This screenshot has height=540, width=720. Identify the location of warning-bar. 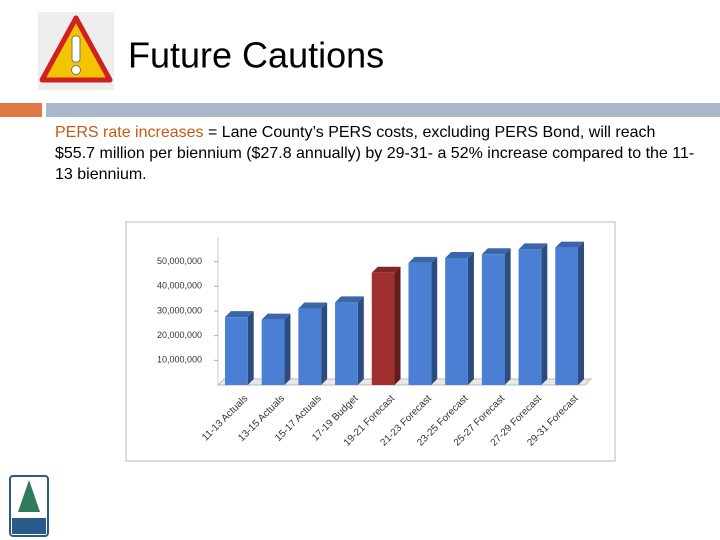
(76, 49).